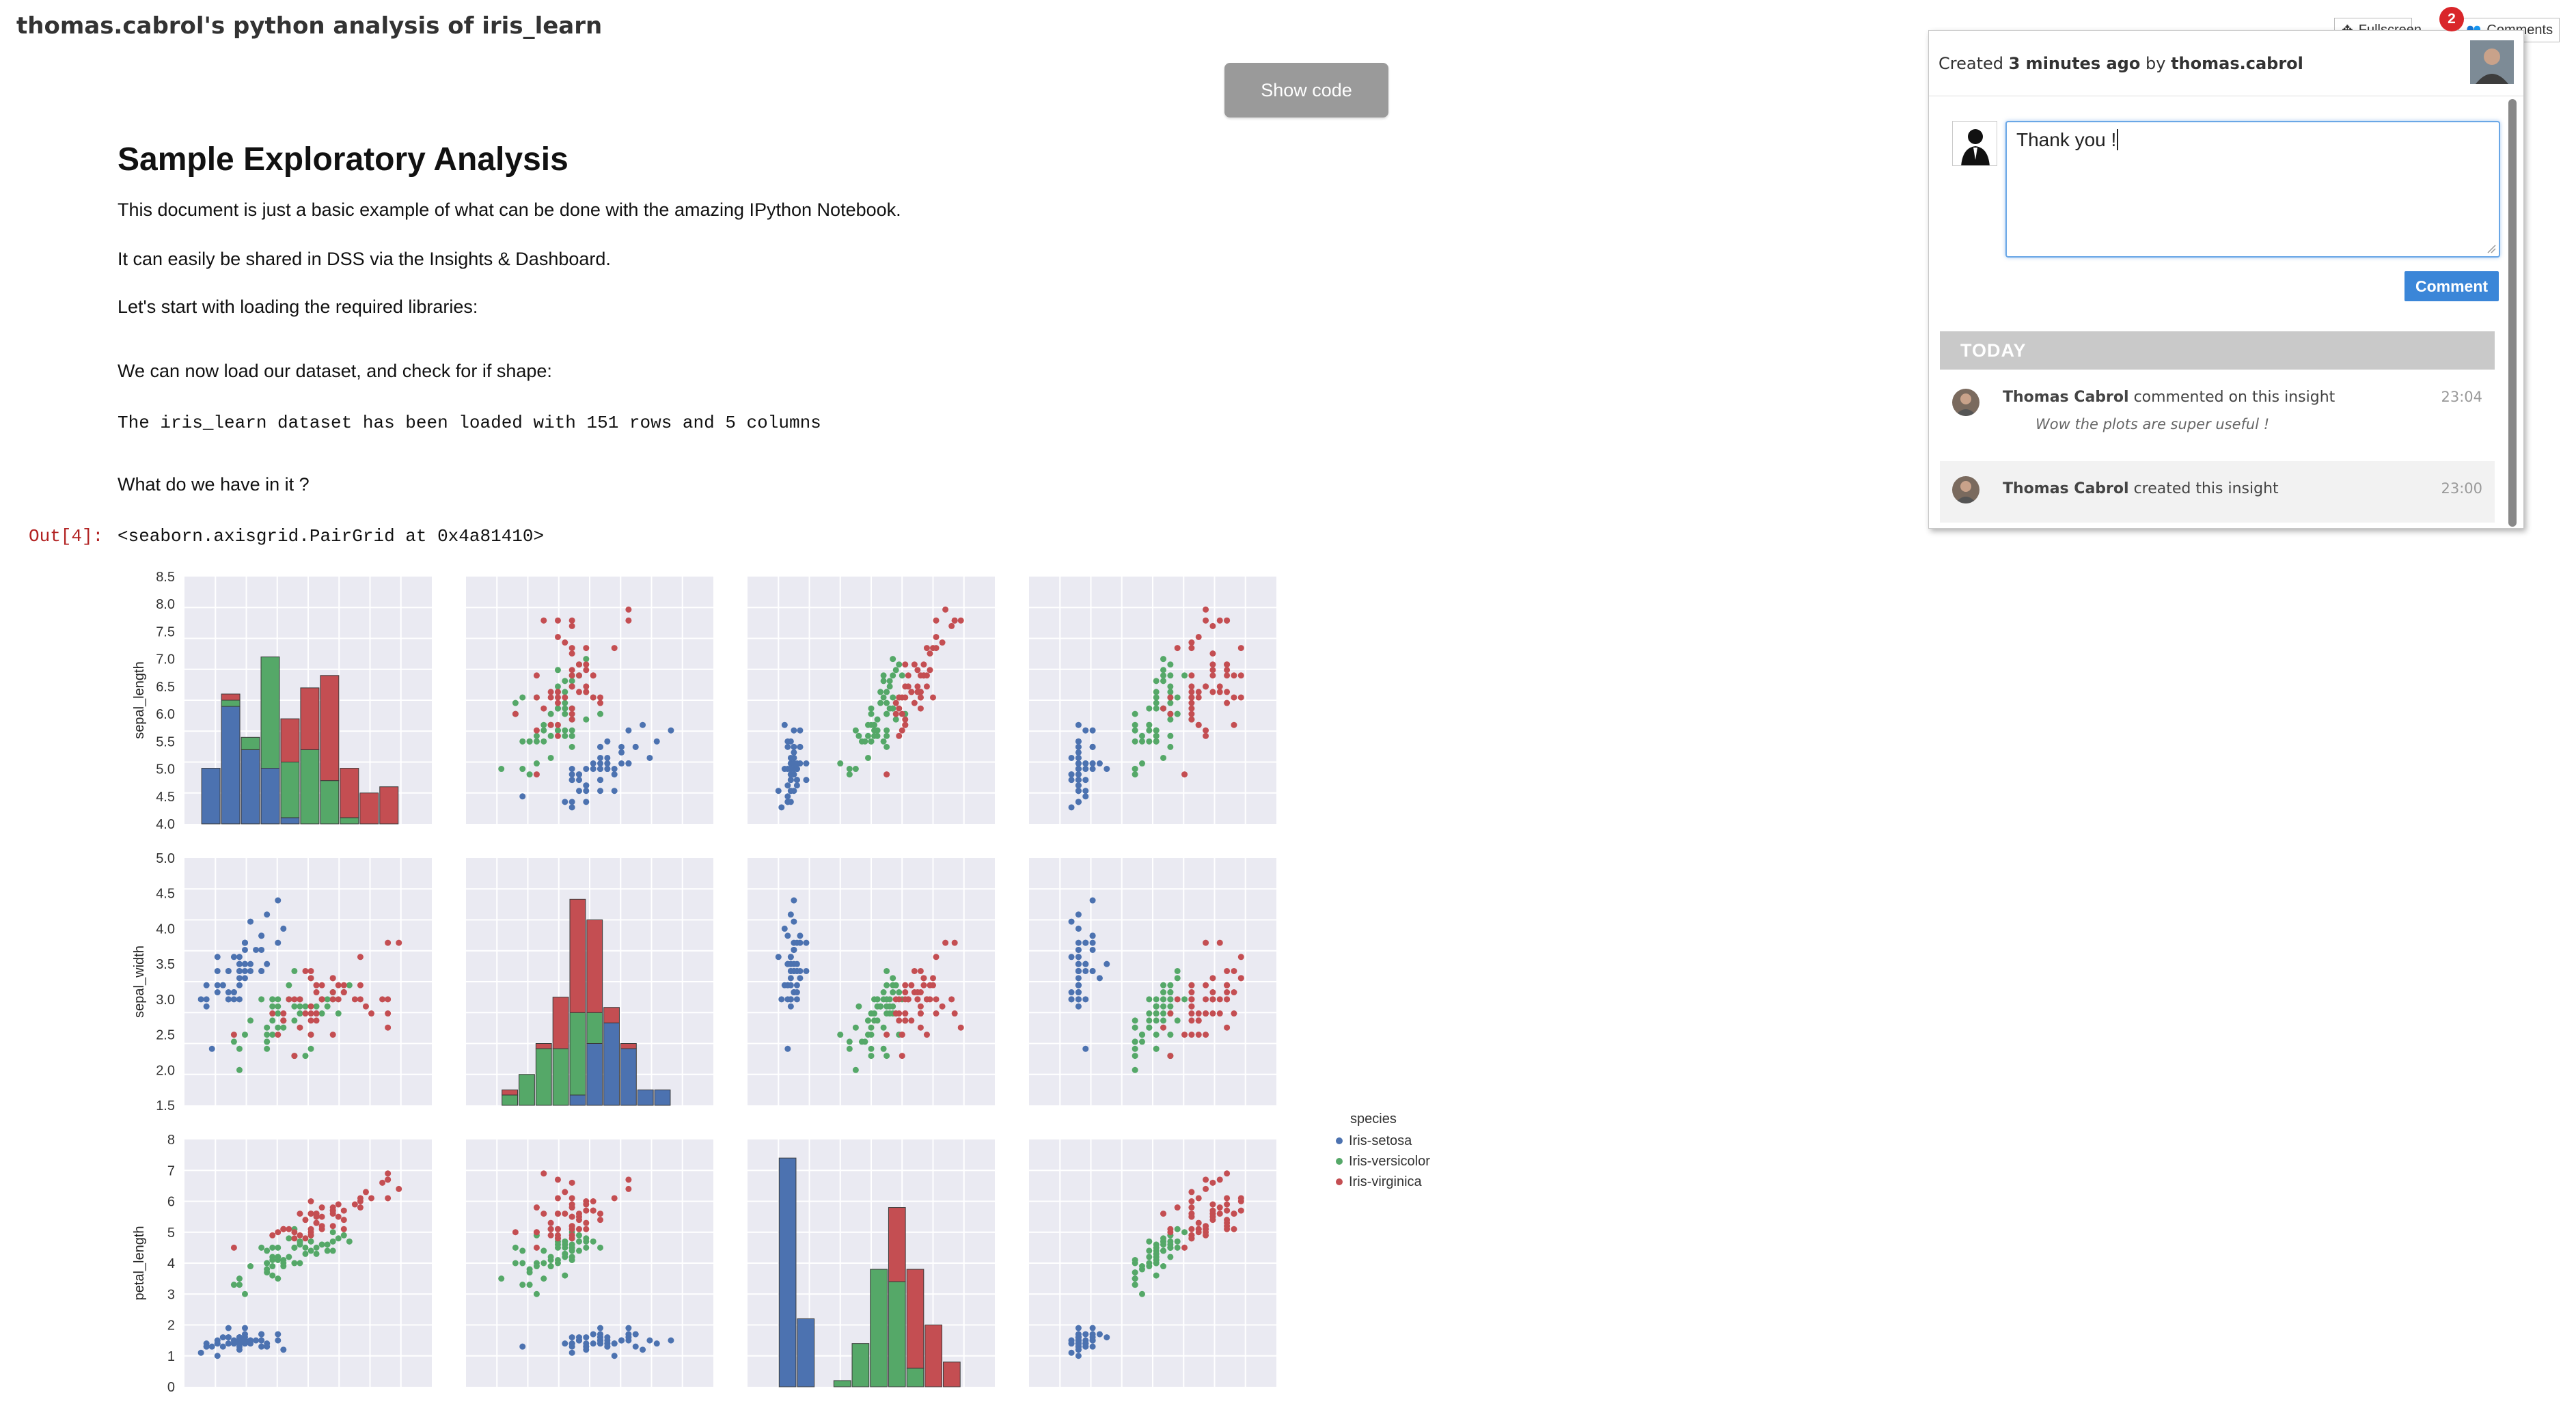  Describe the element at coordinates (1306, 90) in the screenshot. I see `show-code-button: Show code` at that location.